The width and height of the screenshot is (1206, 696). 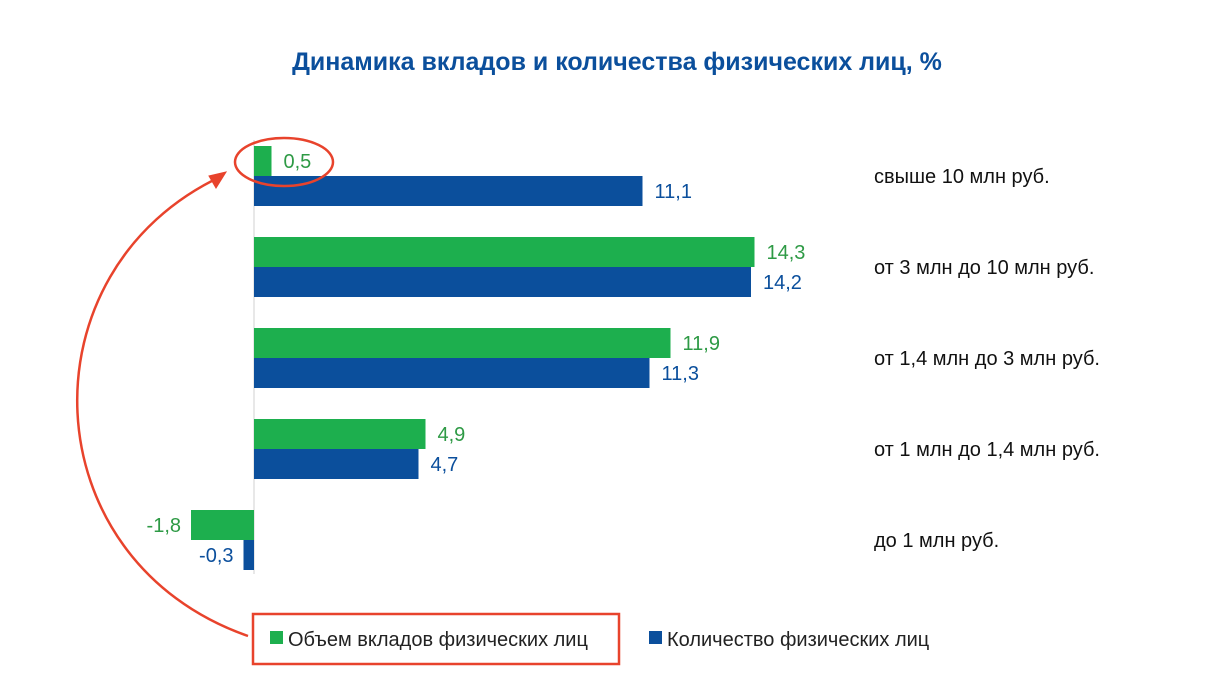 I want to click on category-label: свыше 10 млн руб., so click(x=962, y=177).